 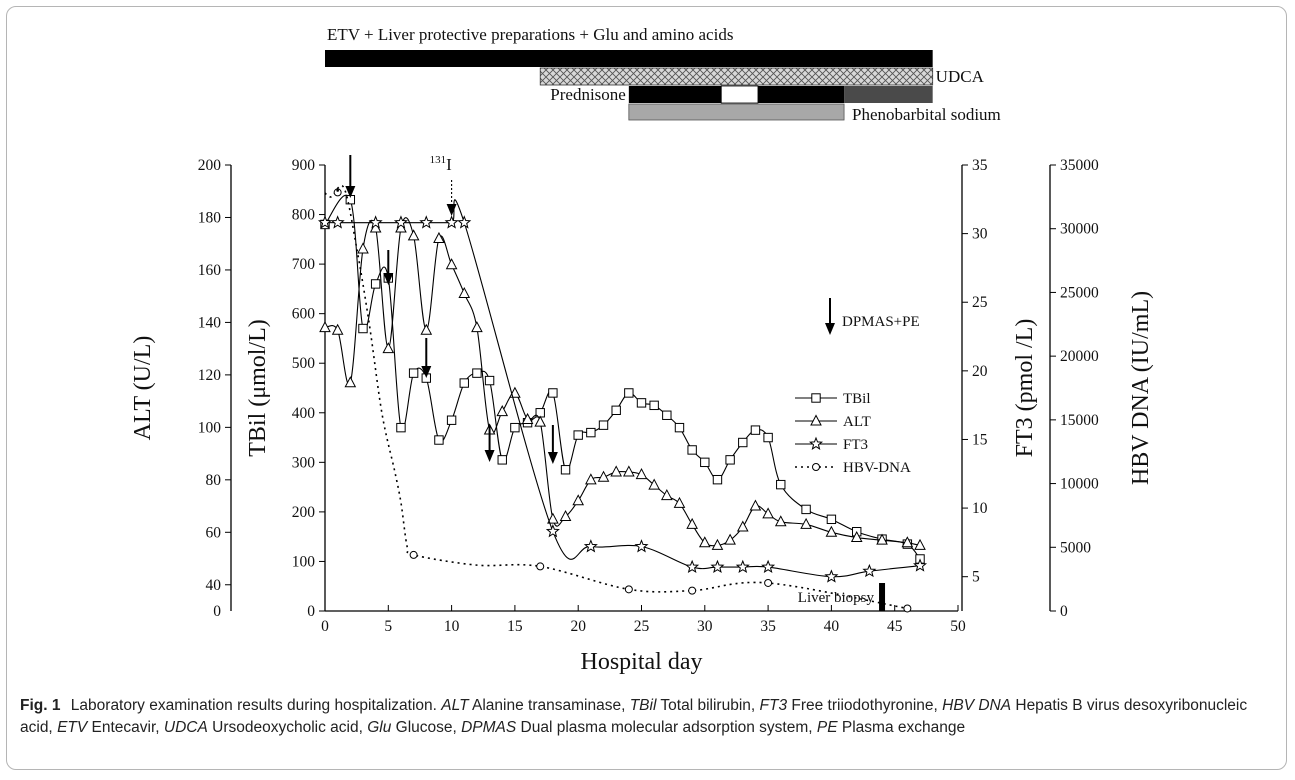 I want to click on ft3-tick-label: 25, so click(x=980, y=302).